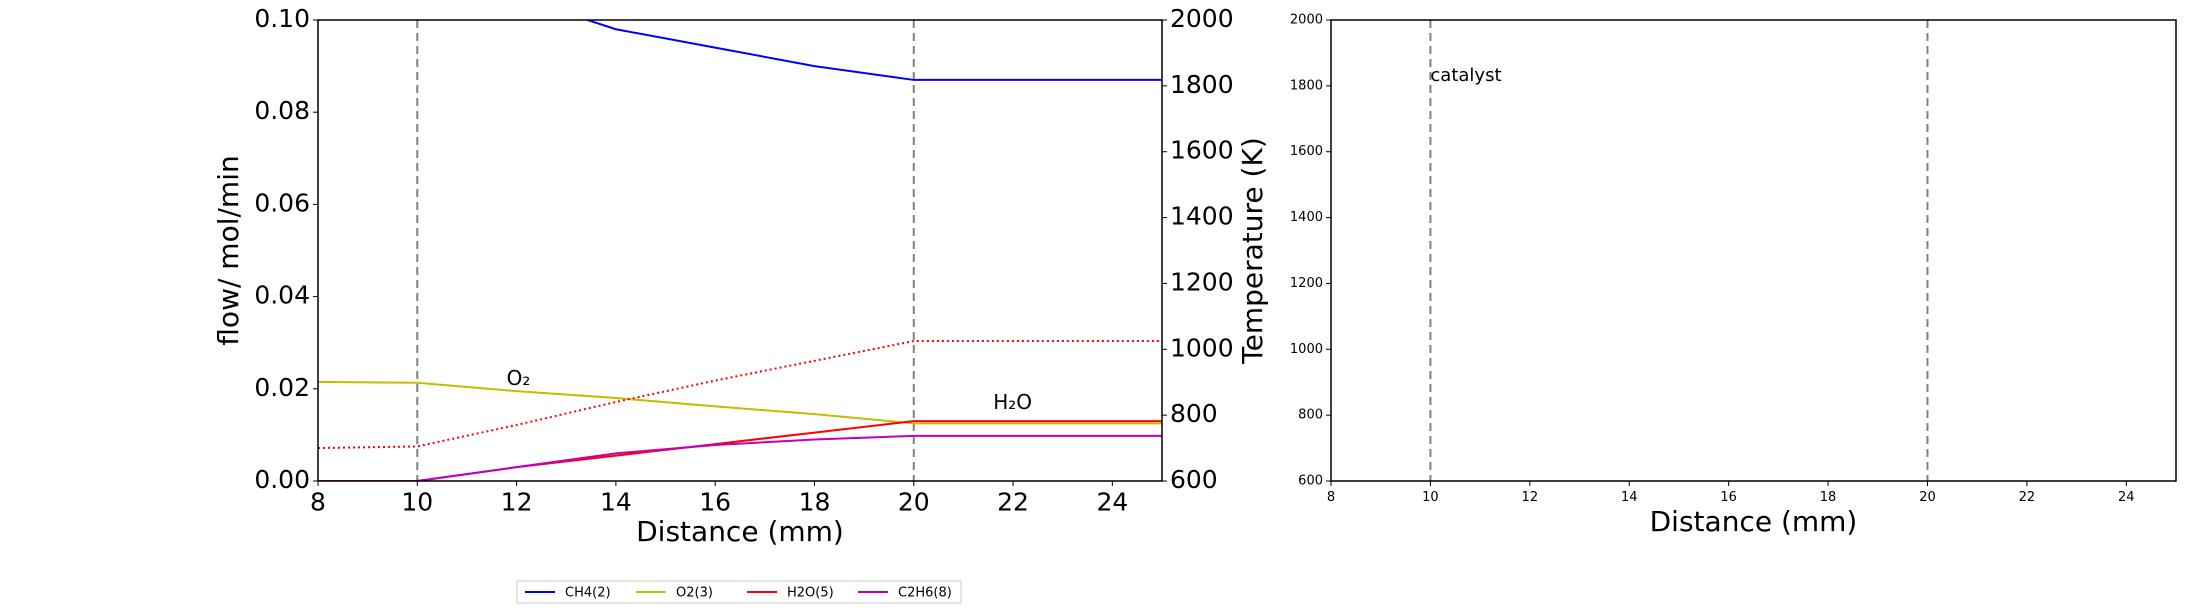  Describe the element at coordinates (228, 250) in the screenshot. I see `y-axis-label: flow/ mol/min` at that location.